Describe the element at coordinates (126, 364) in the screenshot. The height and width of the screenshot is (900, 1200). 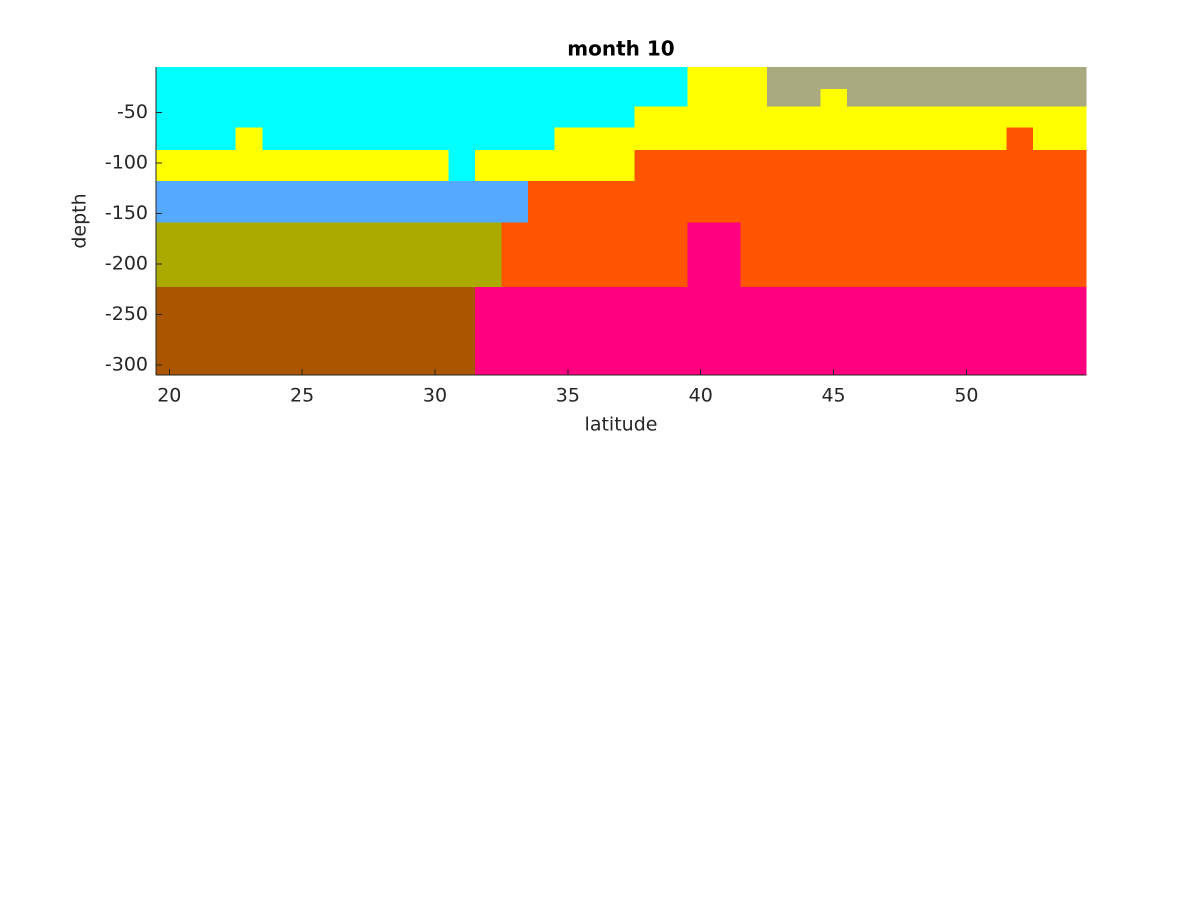
I see `y-tick-label: -300` at that location.